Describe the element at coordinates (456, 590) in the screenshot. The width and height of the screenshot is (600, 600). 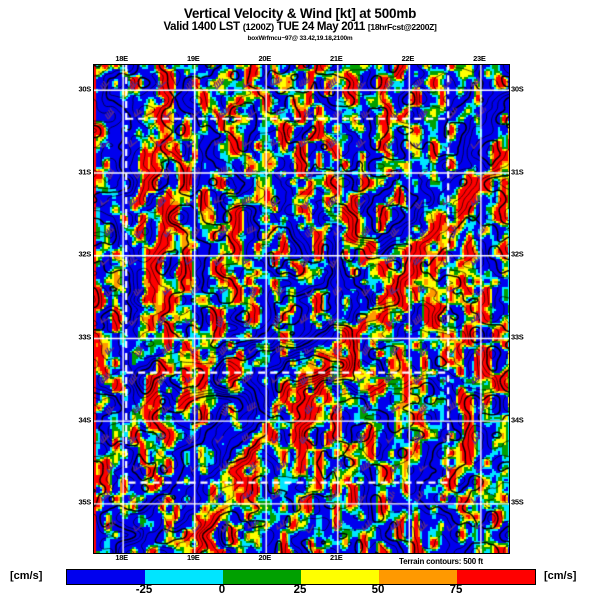
I see `colorbar-tick-label: 75` at that location.